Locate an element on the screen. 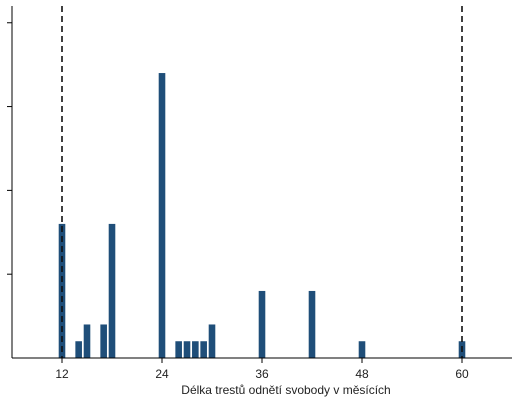 This screenshot has height=399, width=515. x-tick-label: 12 is located at coordinates (62, 374).